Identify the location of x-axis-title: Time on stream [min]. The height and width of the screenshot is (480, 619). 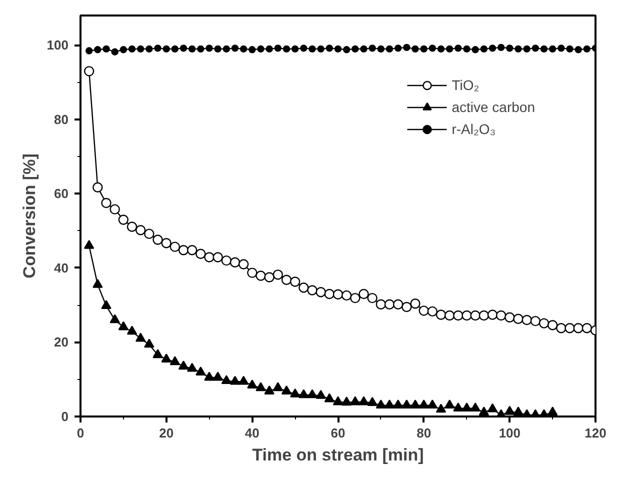
(338, 455).